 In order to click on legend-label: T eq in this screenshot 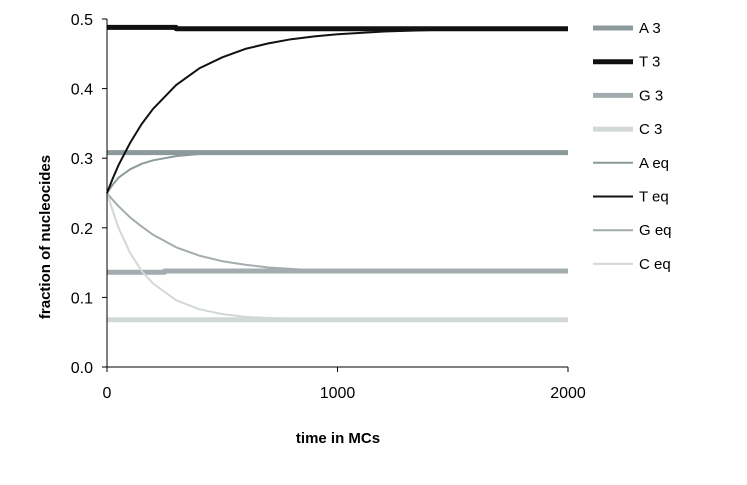, I will do `click(654, 197)`.